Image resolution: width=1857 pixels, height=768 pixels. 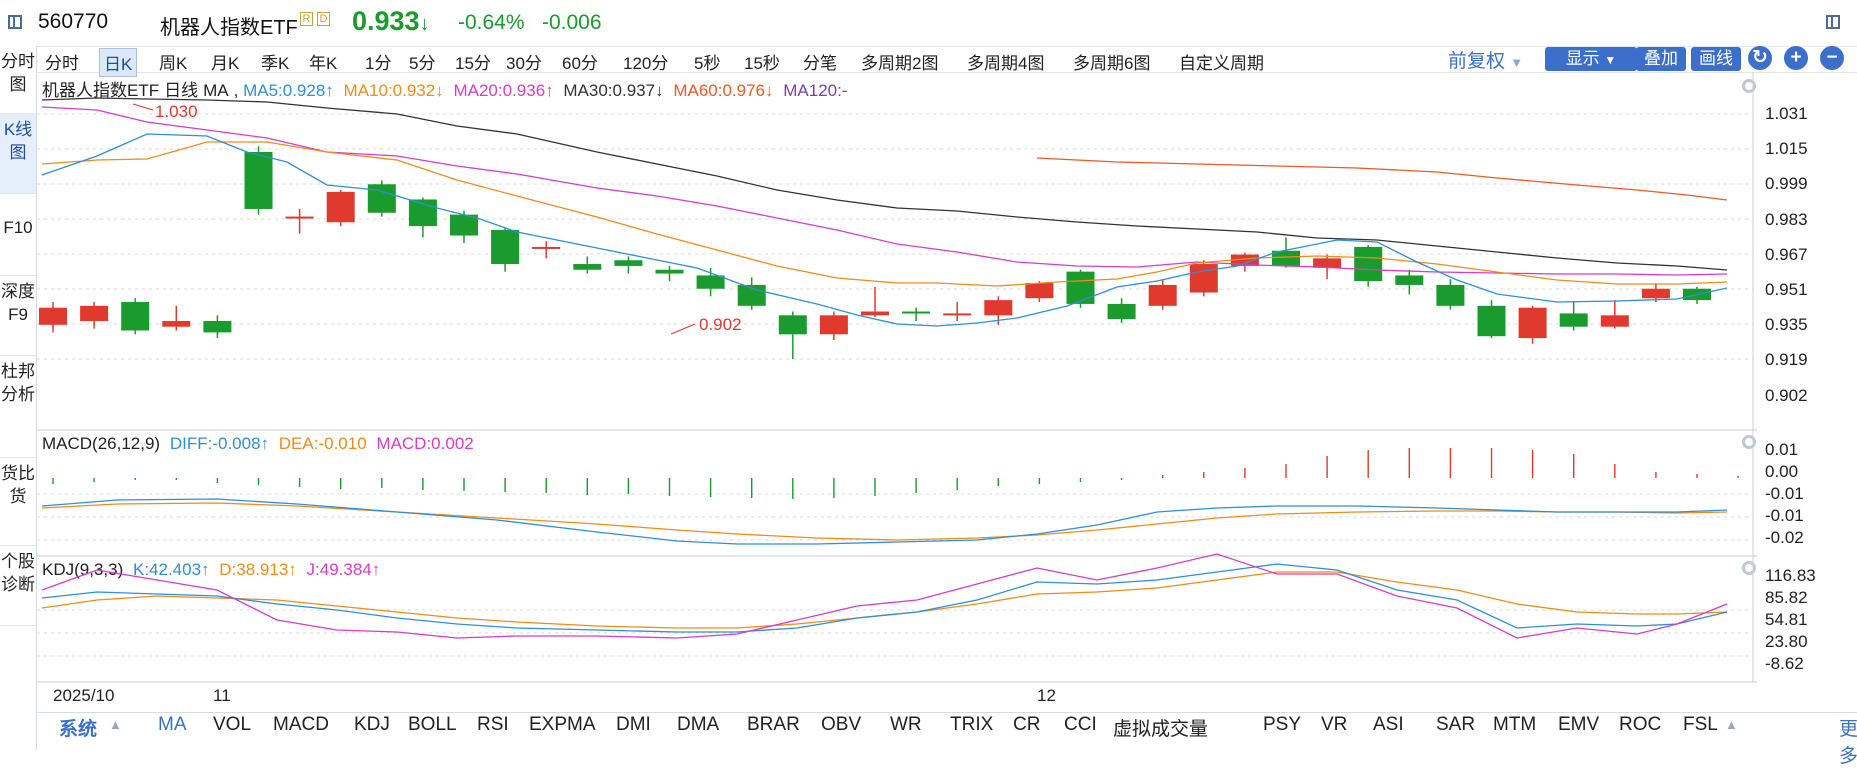 What do you see at coordinates (1749, 442) in the screenshot?
I see `macd-settings-gear-icon` at bounding box center [1749, 442].